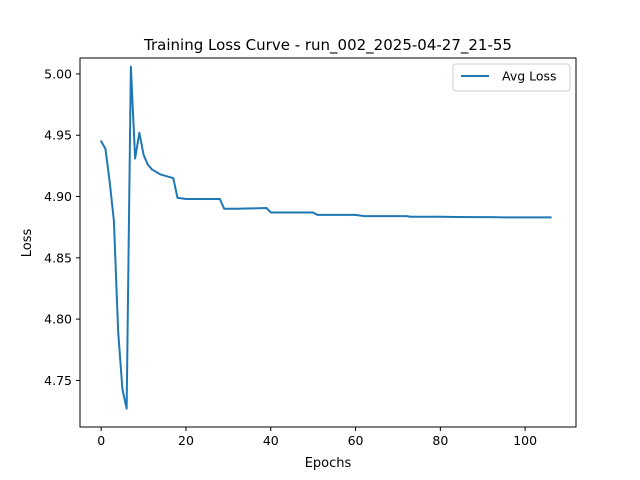 The height and width of the screenshot is (480, 640). Describe the element at coordinates (27, 243) in the screenshot. I see `y-axis-label: Loss` at that location.